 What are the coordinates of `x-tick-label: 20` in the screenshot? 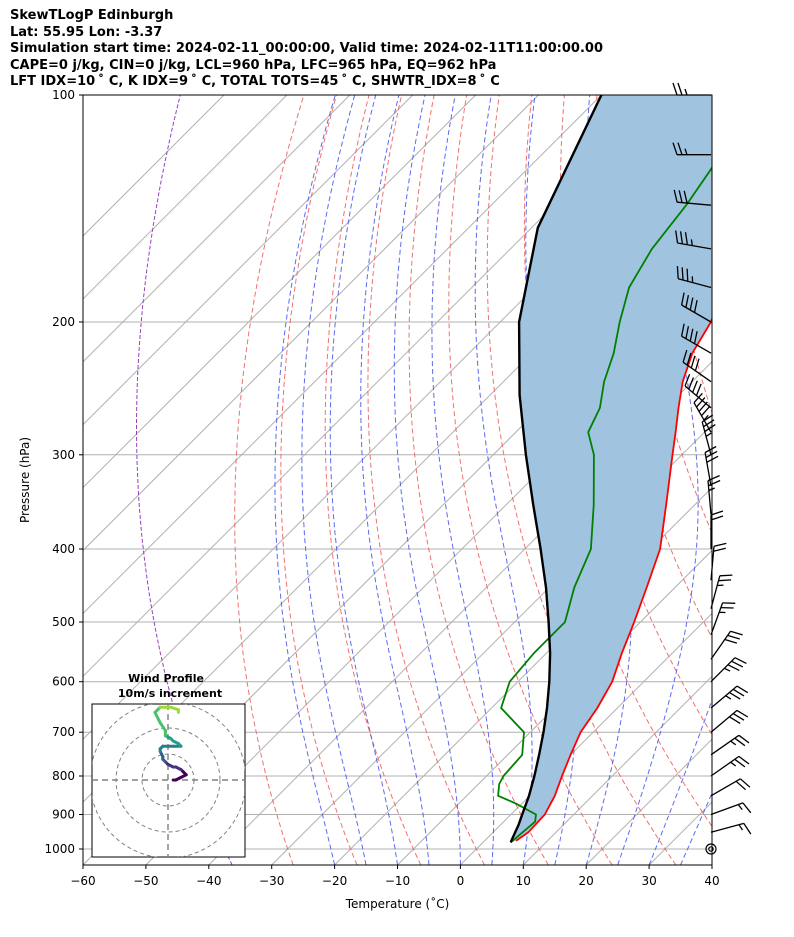 It's located at (586, 881).